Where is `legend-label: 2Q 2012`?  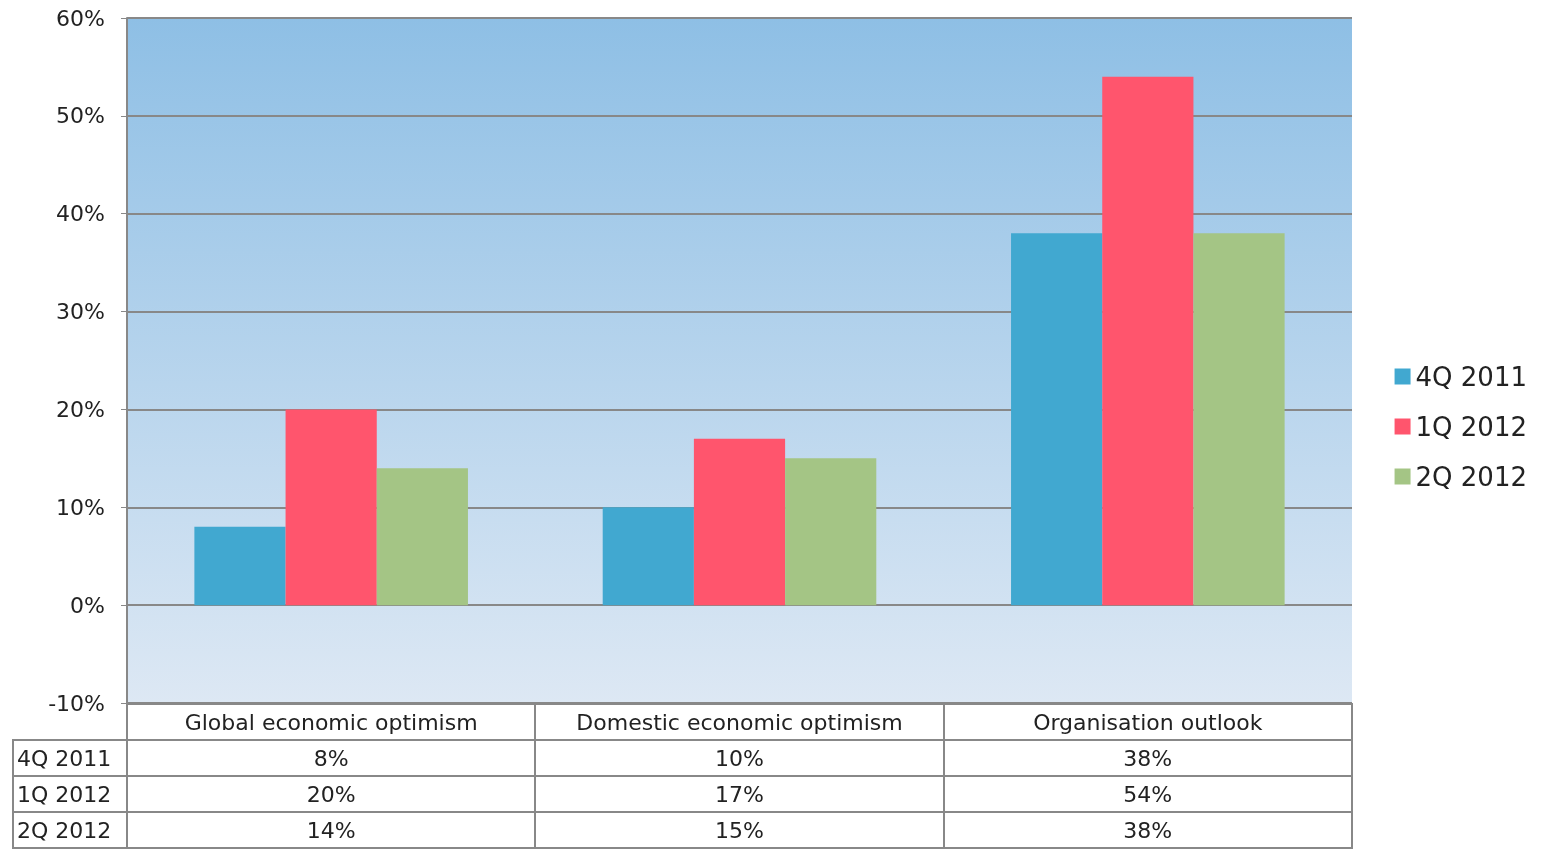 legend-label: 2Q 2012 is located at coordinates (1471, 476).